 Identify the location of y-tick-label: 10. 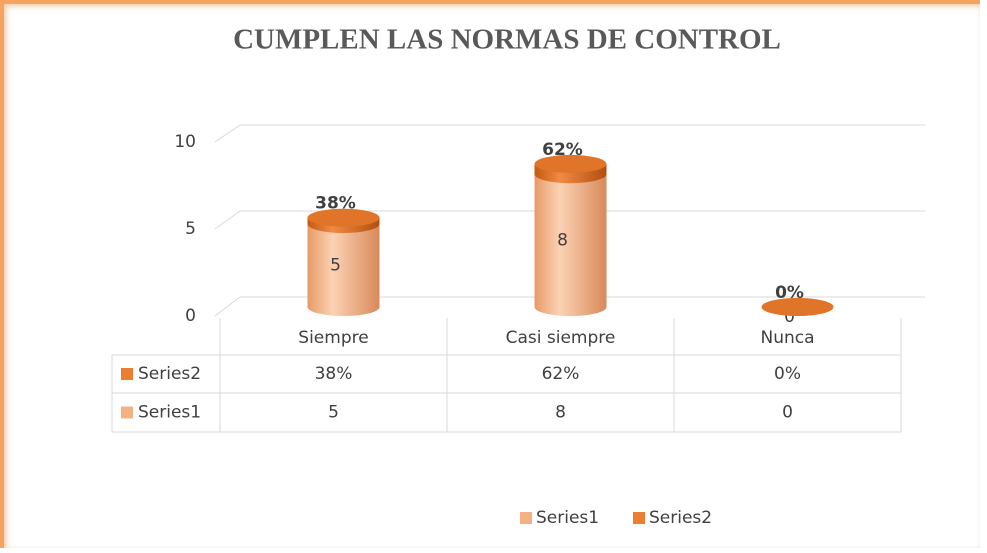
(185, 142).